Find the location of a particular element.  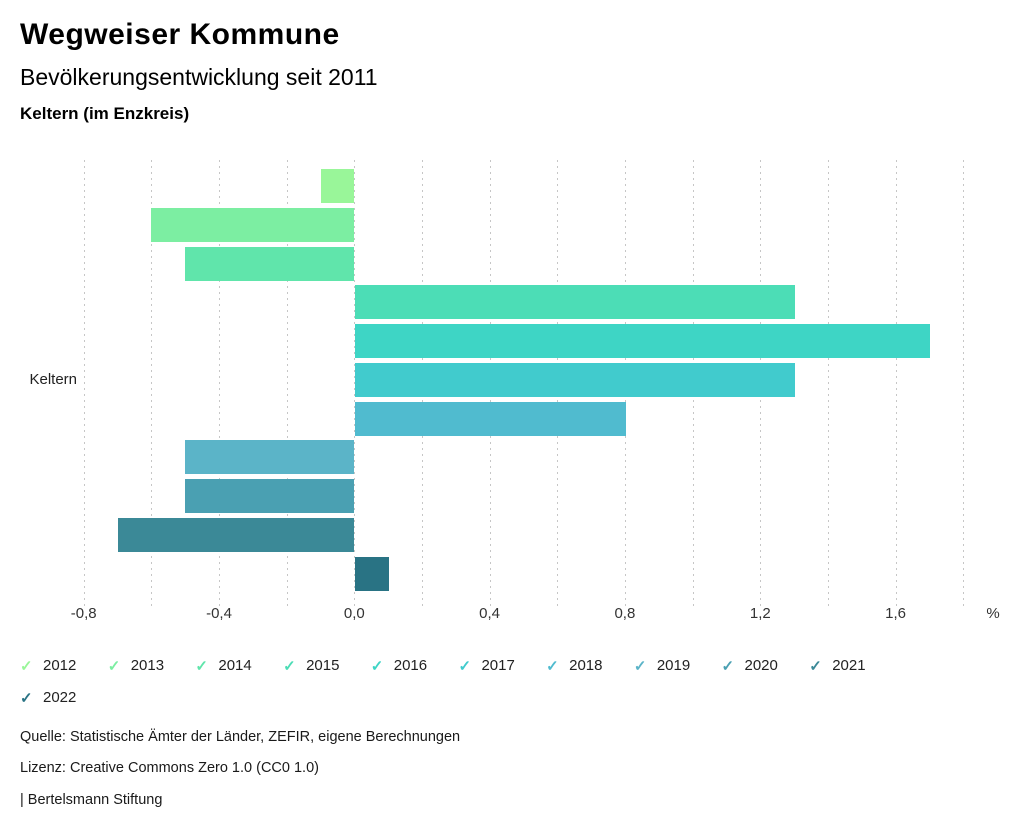

x-axis-tick-label: 0,8 is located at coordinates (625, 613).